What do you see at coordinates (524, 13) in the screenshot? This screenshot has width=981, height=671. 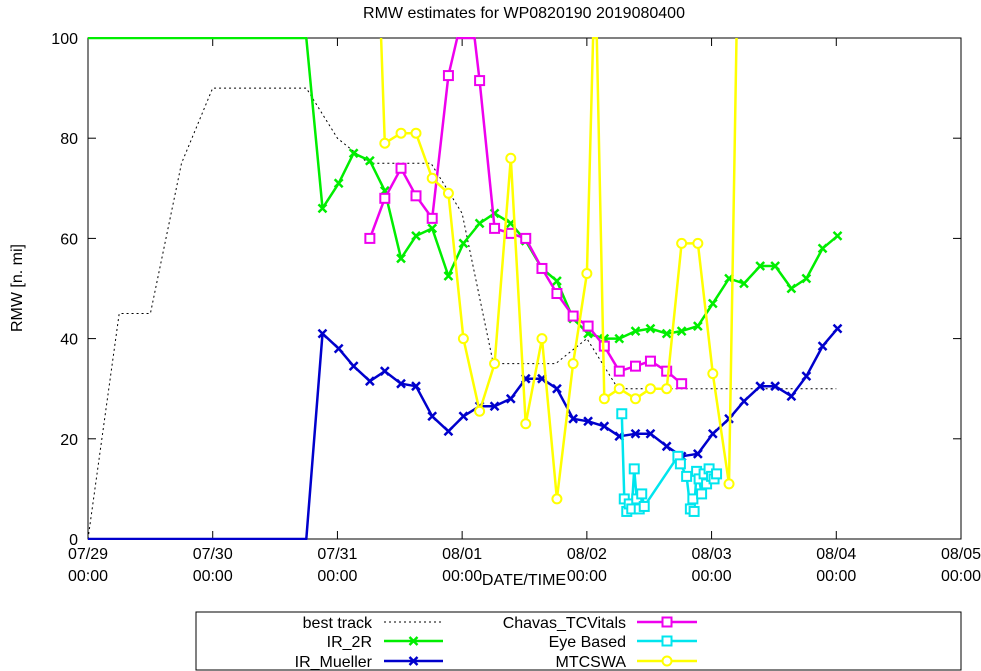 I see `chart-title: RMW estimates for WP0820190 2019080400` at bounding box center [524, 13].